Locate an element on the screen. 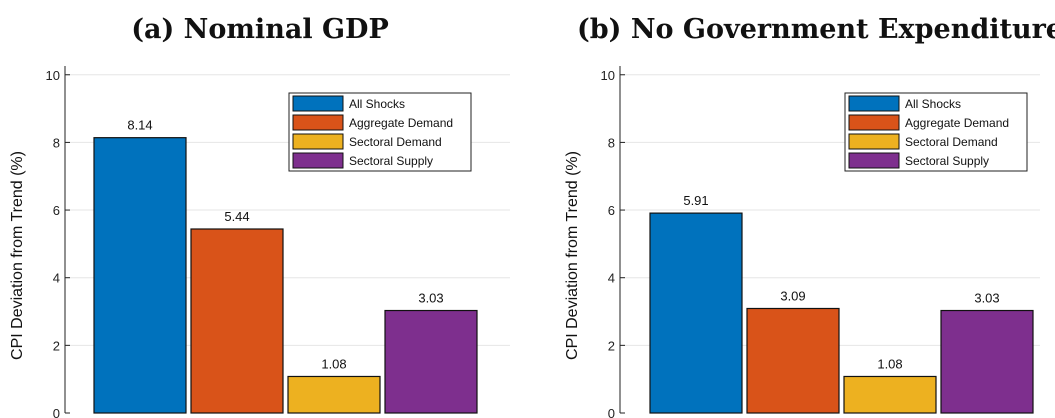 The height and width of the screenshot is (418, 1055). data-label: 5.44 is located at coordinates (236, 216).